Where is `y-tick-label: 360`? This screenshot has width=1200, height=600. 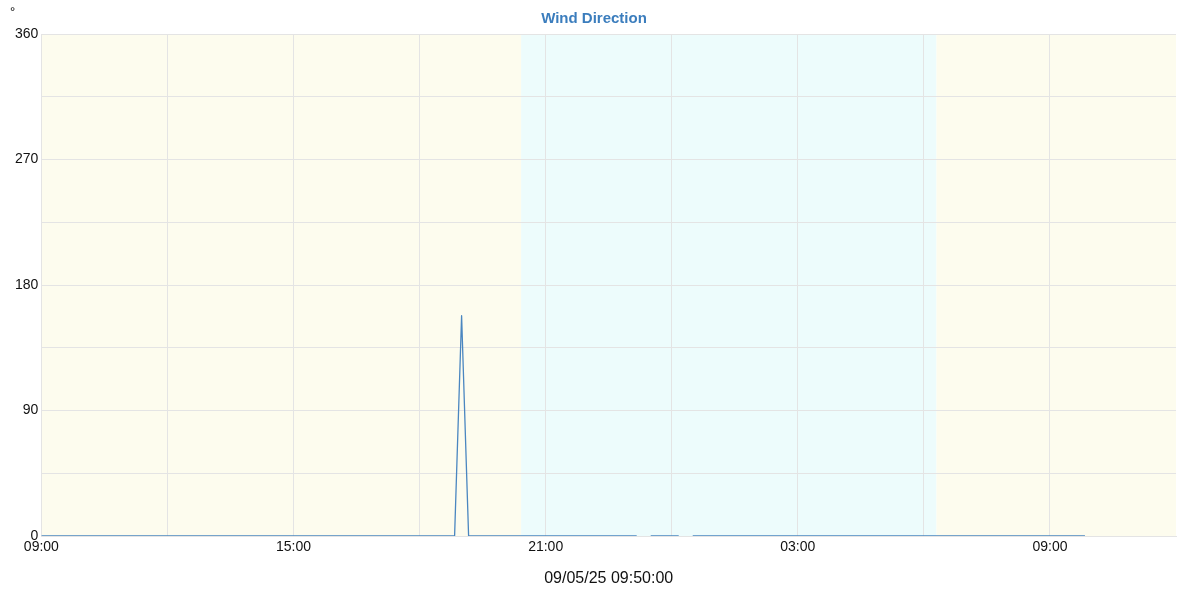 y-tick-label: 360 is located at coordinates (27, 32).